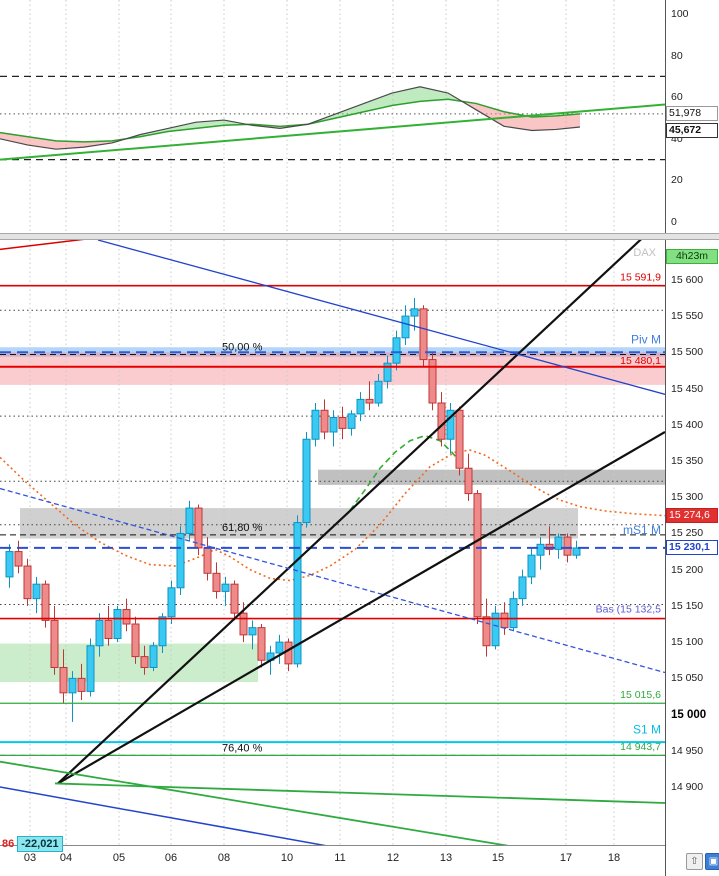 The image size is (719, 876). What do you see at coordinates (359, 793) in the screenshot?
I see `green-line-shallow` at bounding box center [359, 793].